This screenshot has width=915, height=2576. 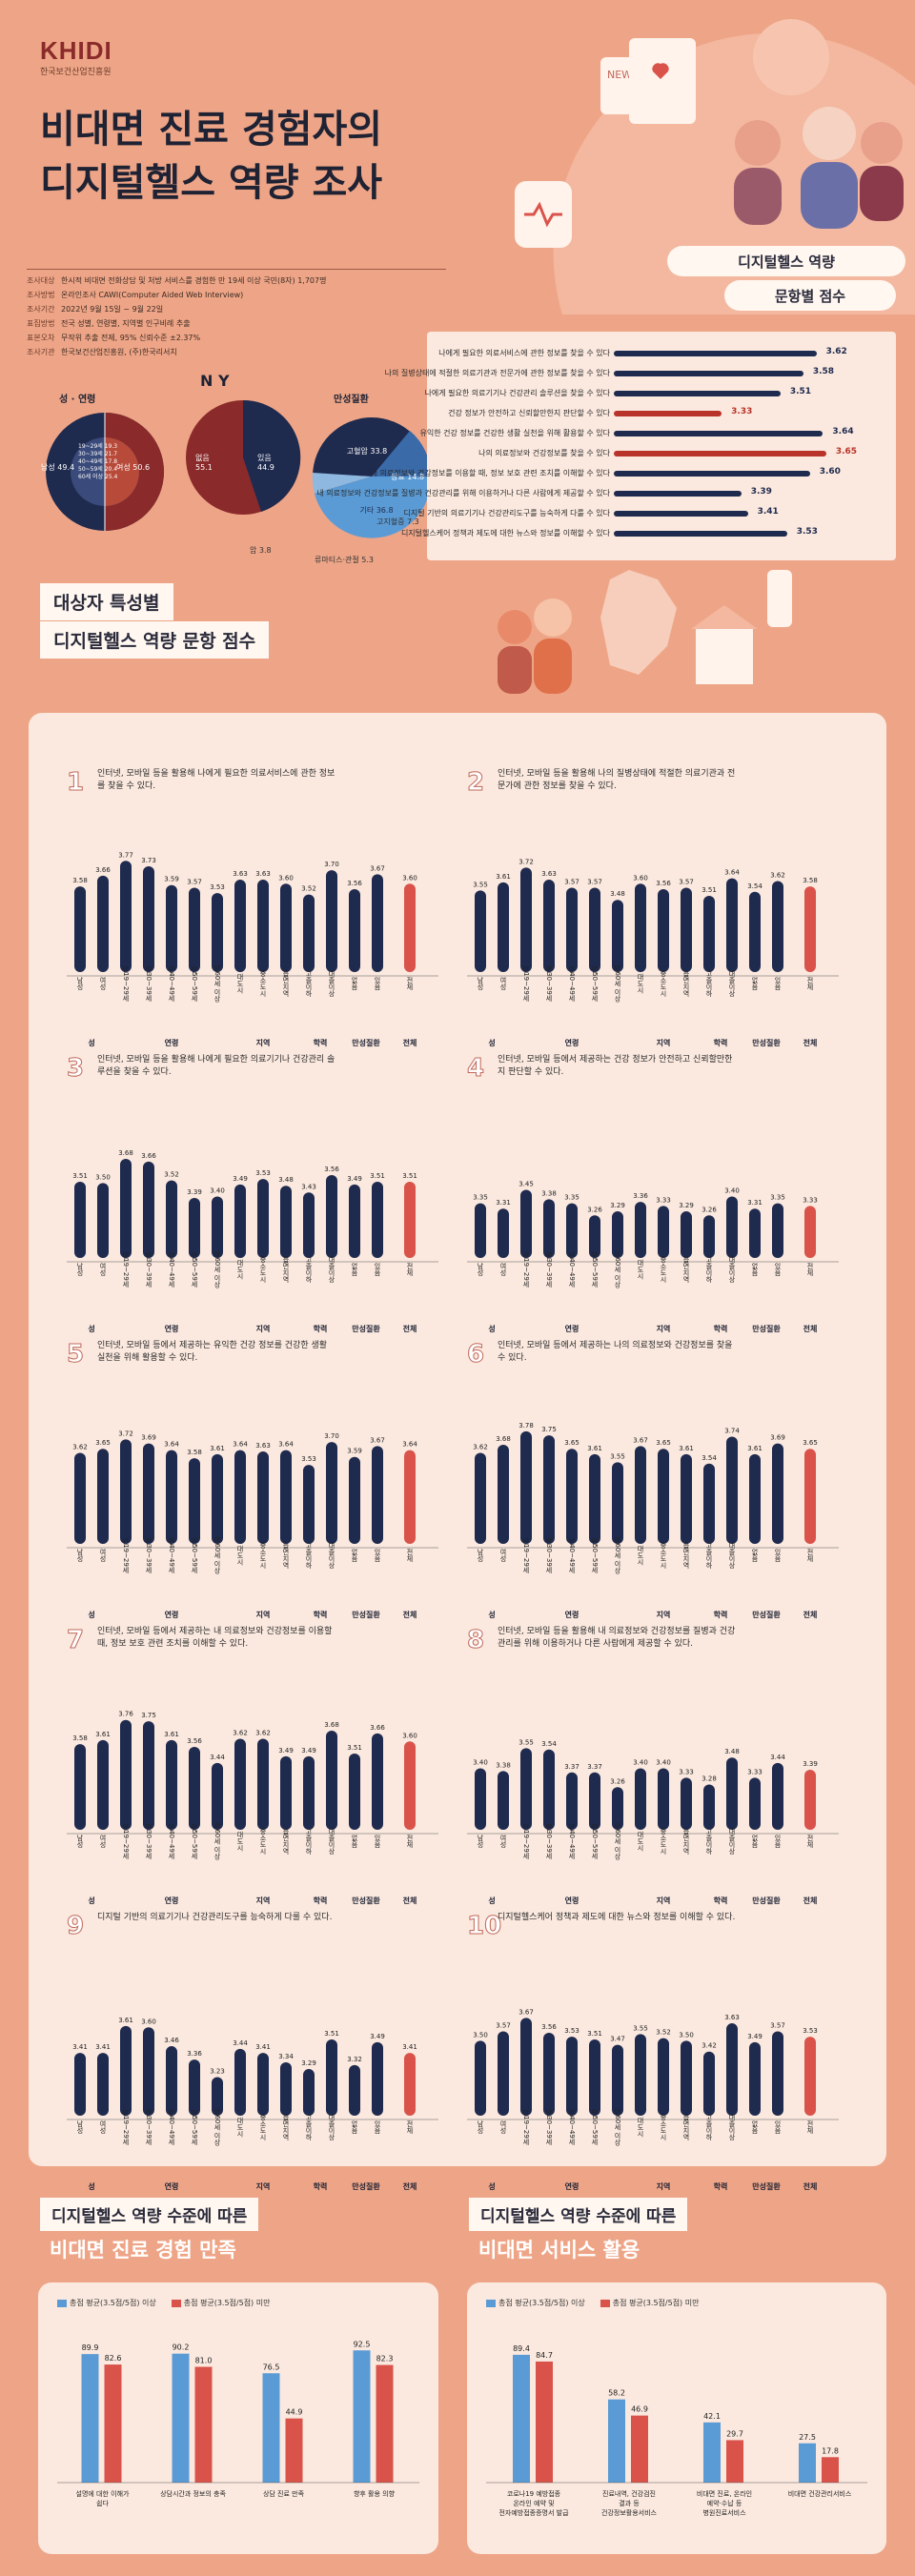 I want to click on data-label: 3.69, so click(x=148, y=1438).